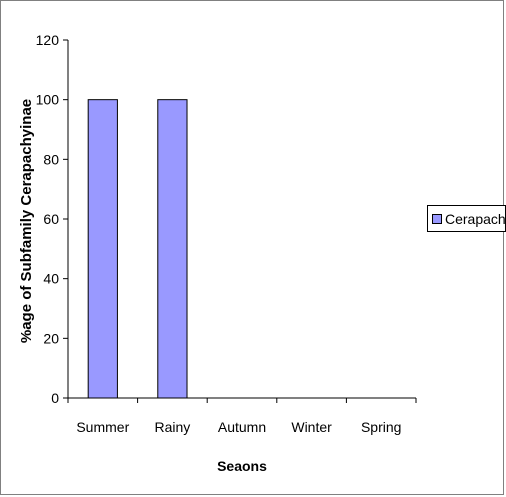  I want to click on x-tick-label: Winter, so click(311, 427).